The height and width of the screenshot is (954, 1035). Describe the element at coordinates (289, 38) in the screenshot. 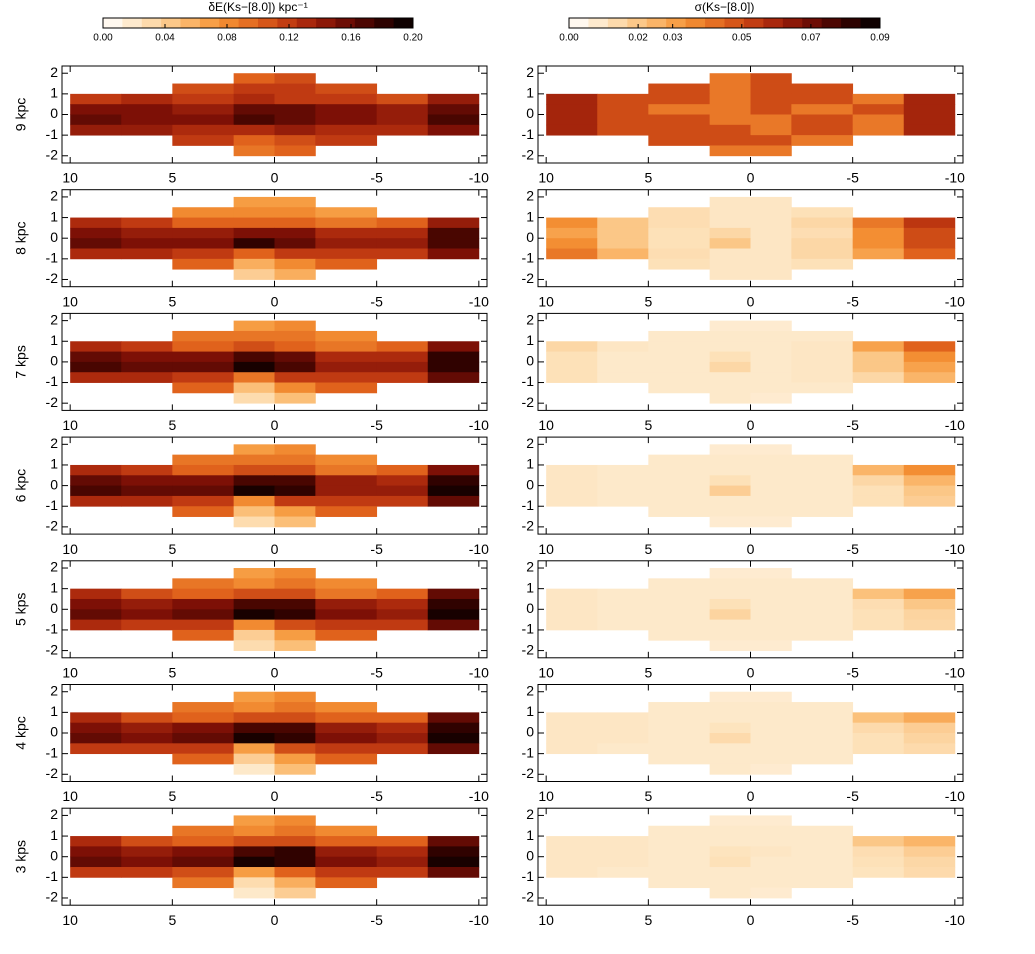

I see `colorbar-tick-label: 0.12` at that location.